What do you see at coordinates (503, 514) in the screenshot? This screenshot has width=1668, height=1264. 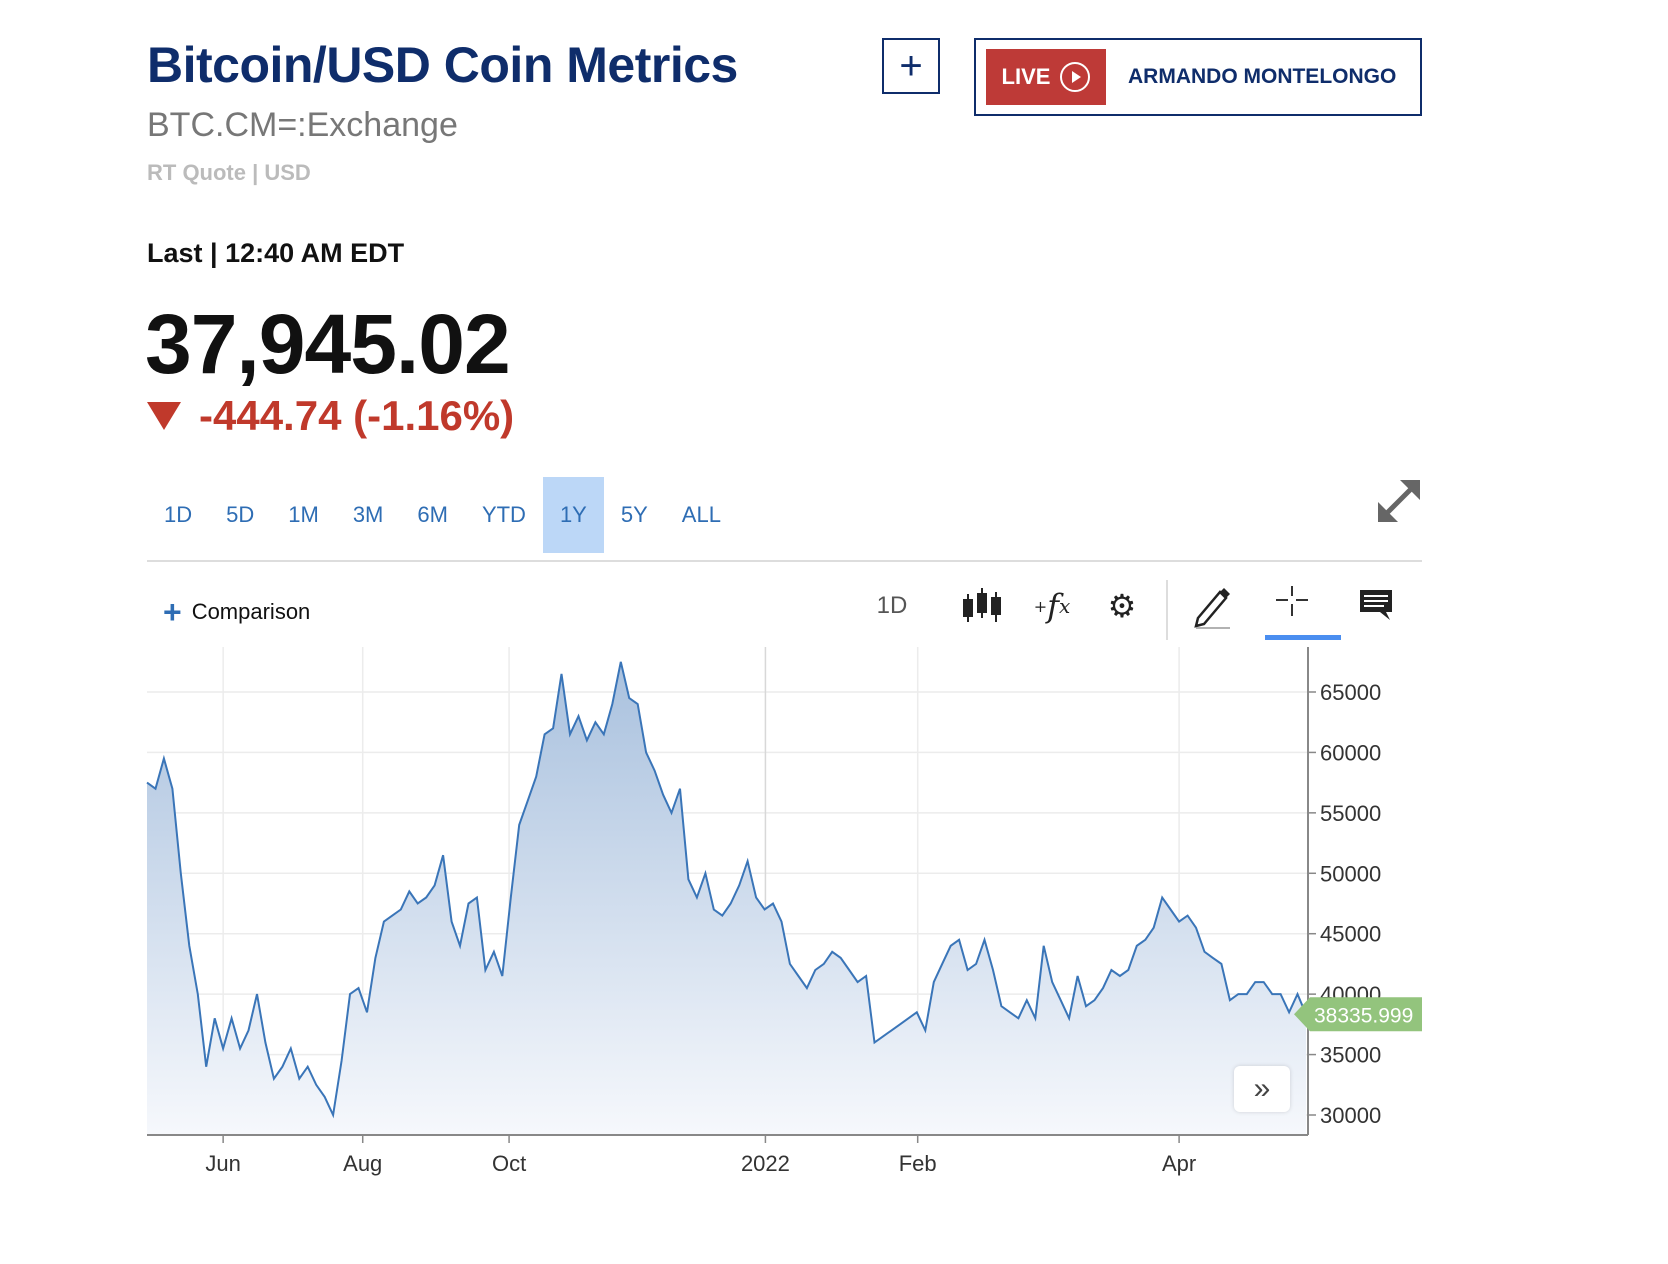 I see `range-ytd: YTD` at bounding box center [503, 514].